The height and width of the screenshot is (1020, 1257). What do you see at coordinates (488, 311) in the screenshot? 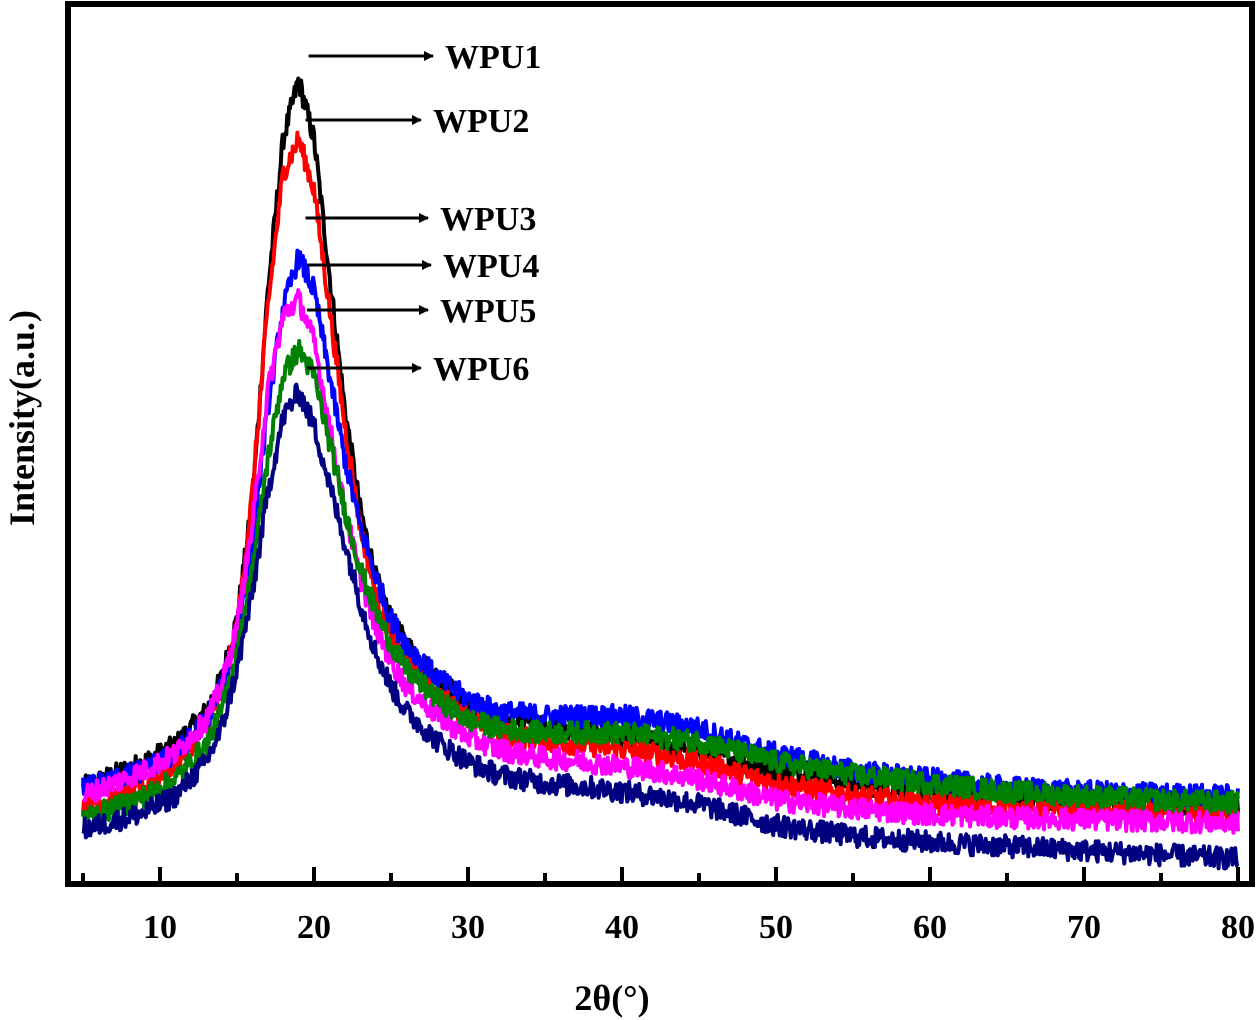
I see `annotation-label-wpu5: WPU5` at bounding box center [488, 311].